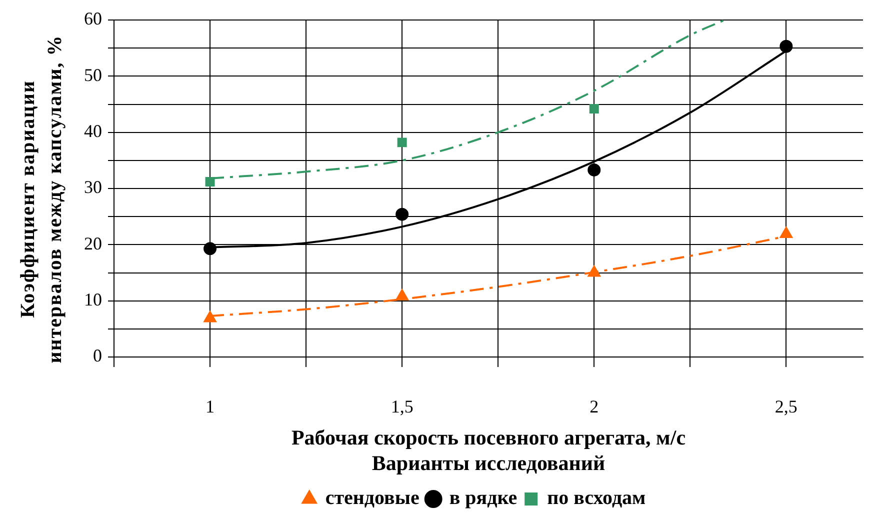  What do you see at coordinates (93, 187) in the screenshot?
I see `y-tick-label: 30` at bounding box center [93, 187].